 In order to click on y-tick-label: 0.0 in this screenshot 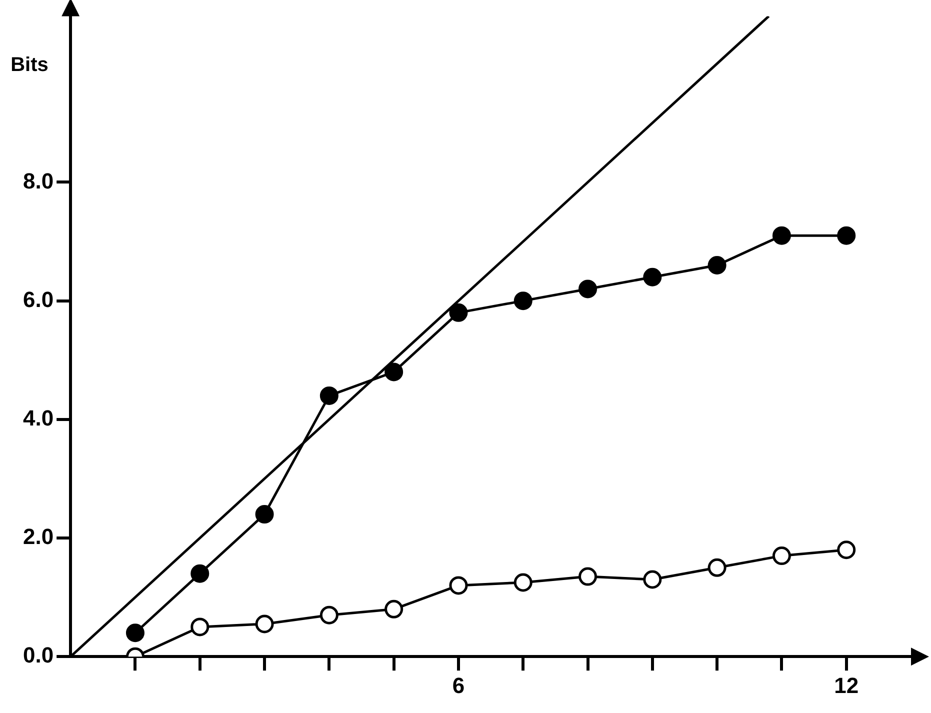, I will do `click(38, 655)`.